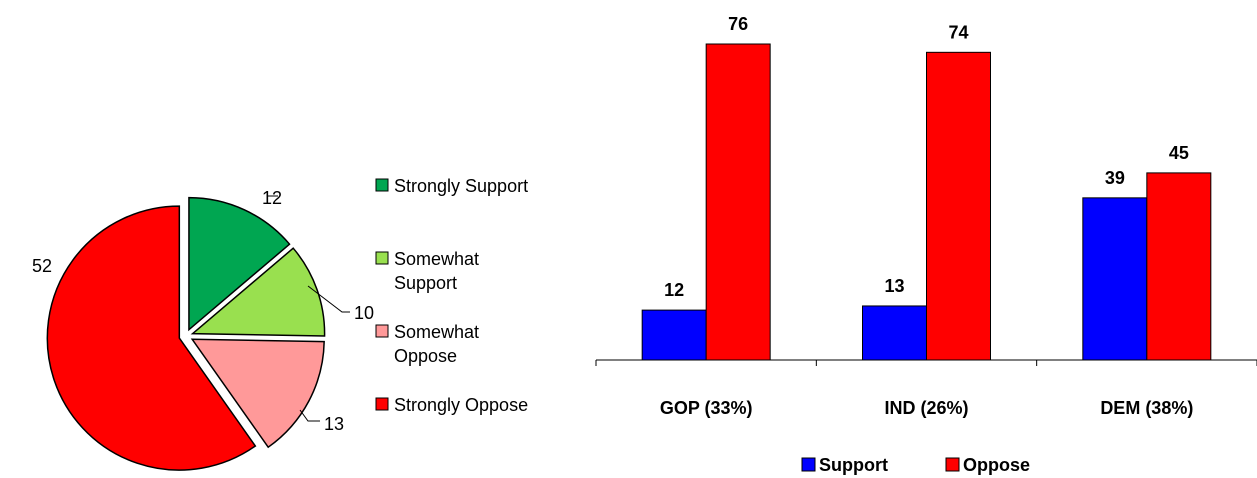 Image resolution: width=1257 pixels, height=478 pixels. What do you see at coordinates (257, 393) in the screenshot?
I see `pie-slice-somewhat-oppose` at bounding box center [257, 393].